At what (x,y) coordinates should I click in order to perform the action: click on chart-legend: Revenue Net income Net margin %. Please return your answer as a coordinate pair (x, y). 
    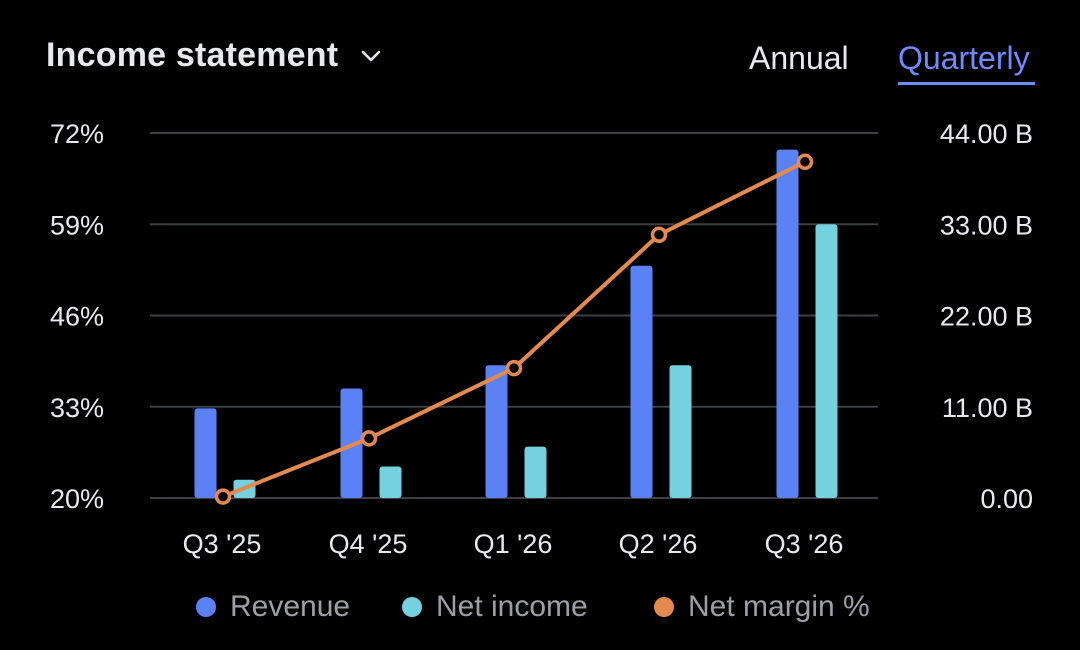
    Looking at the image, I should click on (540, 610).